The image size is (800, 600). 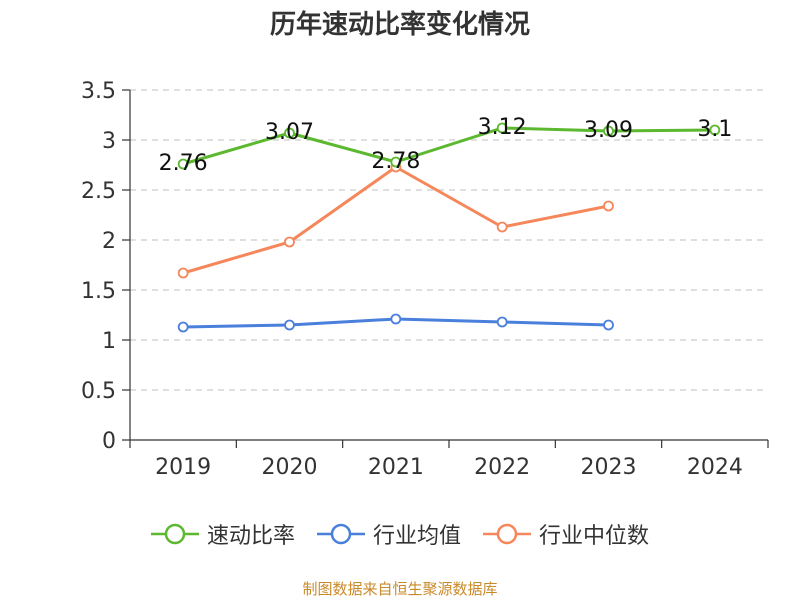 I want to click on data-label: 3.09, so click(x=608, y=130).